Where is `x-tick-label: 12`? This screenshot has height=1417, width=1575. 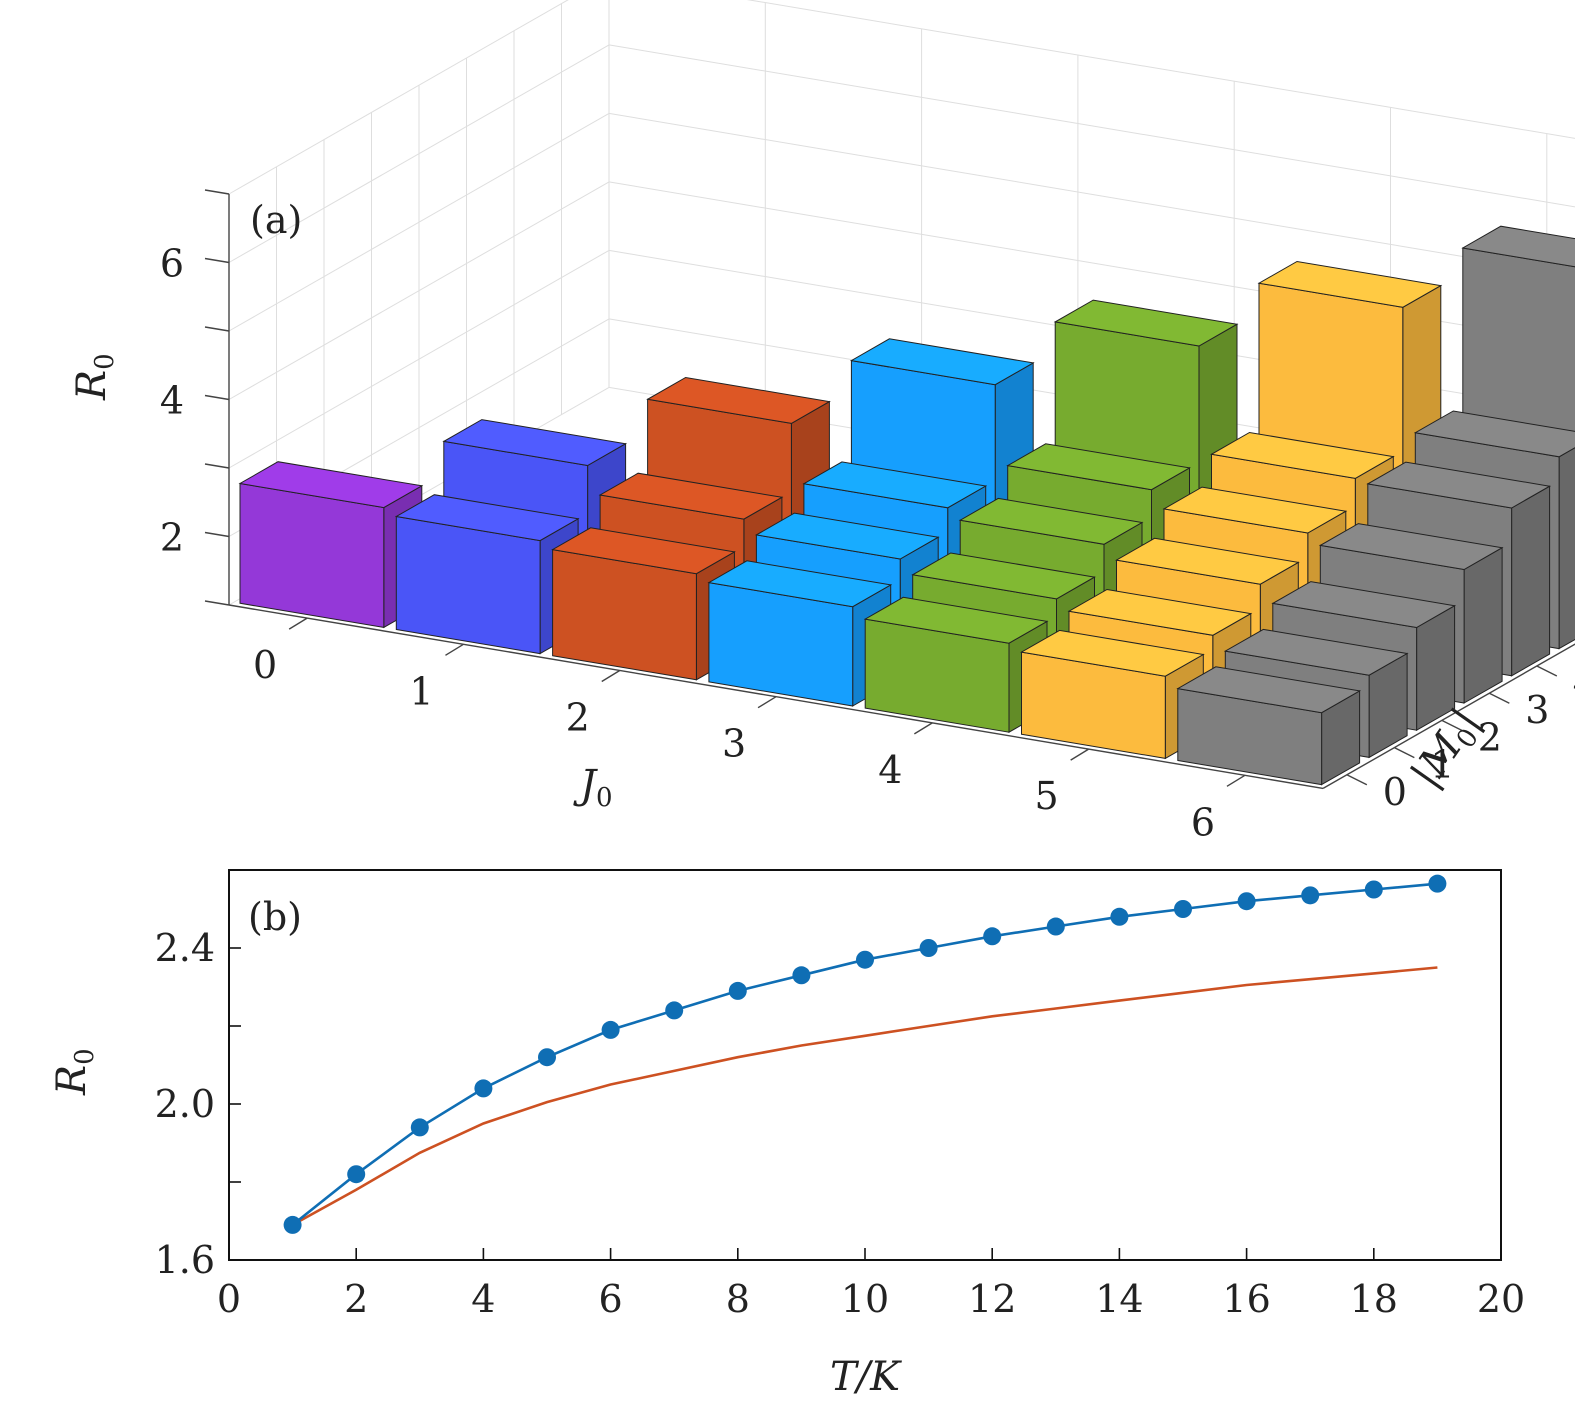 x-tick-label: 12 is located at coordinates (992, 1299).